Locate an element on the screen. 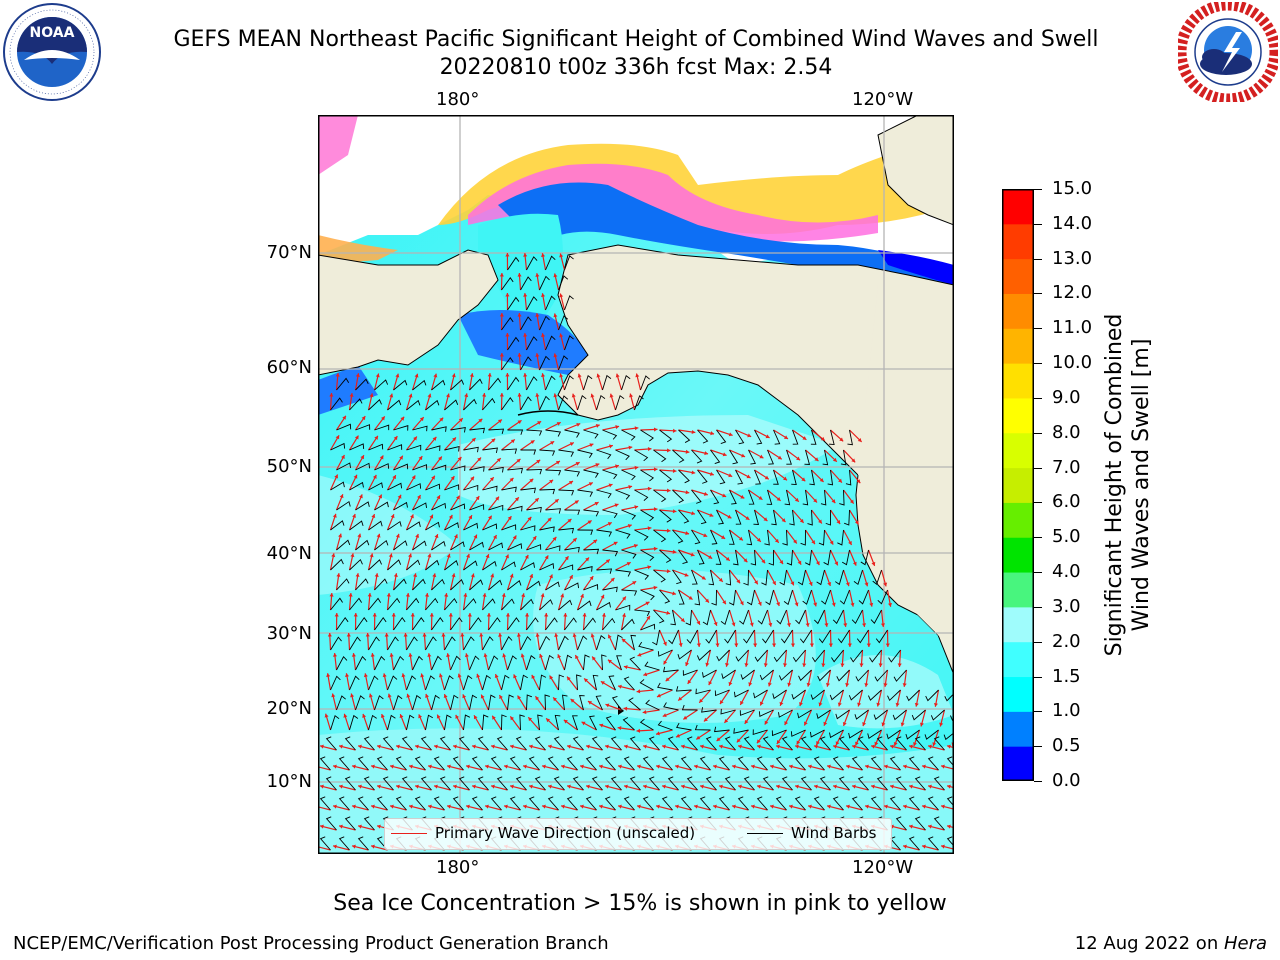 Image resolution: width=1280 pixels, height=960 pixels. noaa-logo: NOAA is located at coordinates (52, 52).